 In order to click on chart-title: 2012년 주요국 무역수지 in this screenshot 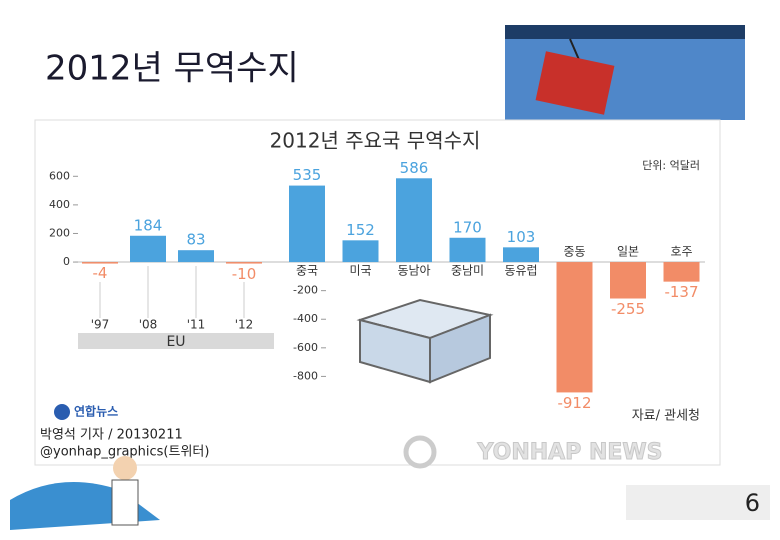, I will do `click(375, 141)`.